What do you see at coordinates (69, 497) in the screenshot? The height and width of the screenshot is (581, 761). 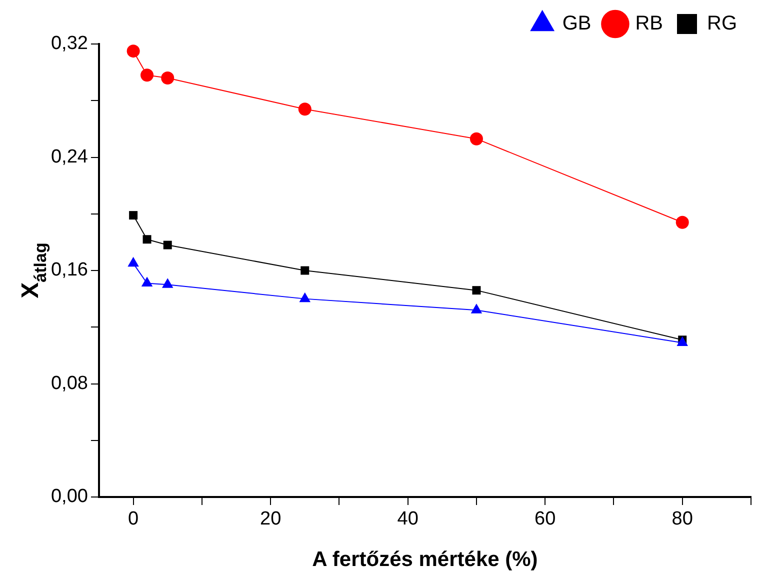 I see `y-tick-label: 0,00` at bounding box center [69, 497].